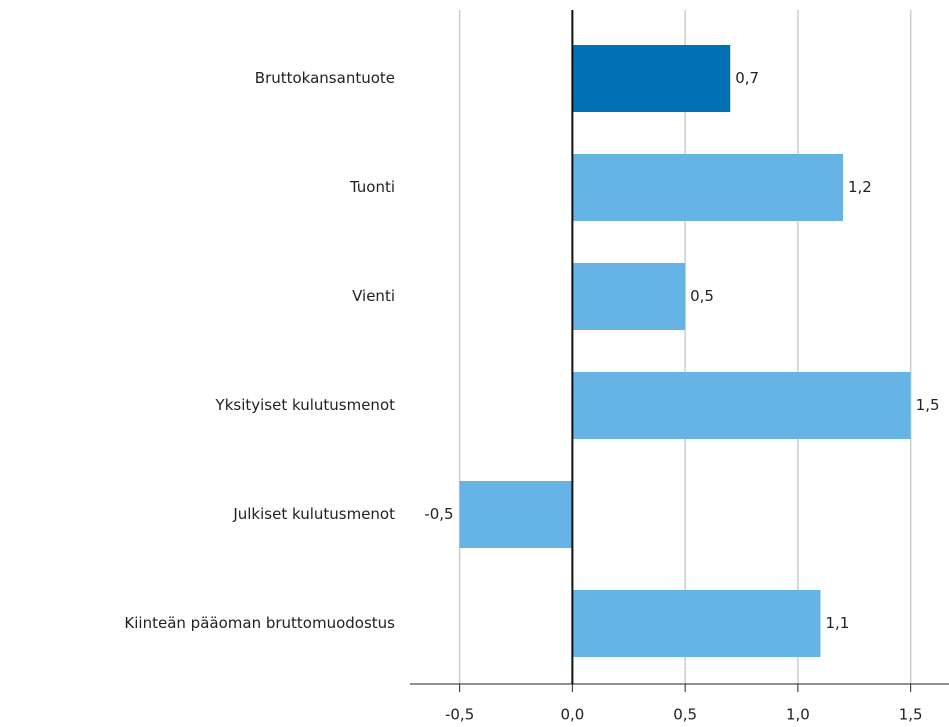 This screenshot has width=949, height=727. What do you see at coordinates (747, 78) in the screenshot?
I see `value-label: 0,7` at bounding box center [747, 78].